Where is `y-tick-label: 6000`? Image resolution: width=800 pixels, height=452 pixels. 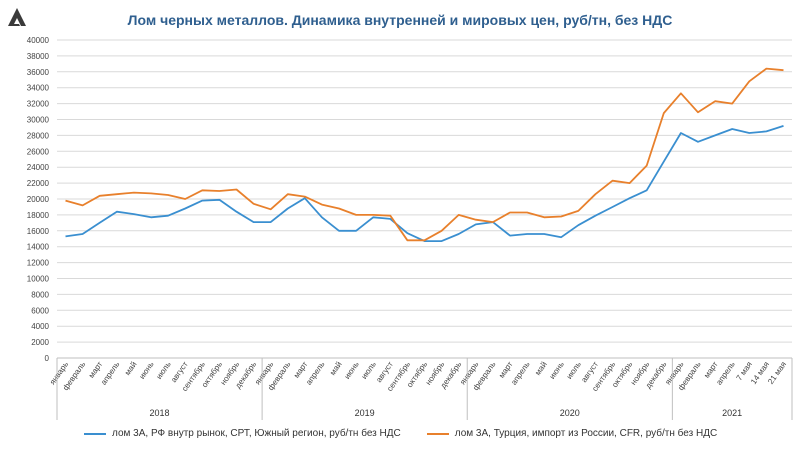 y-tick-label: 6000 is located at coordinates (40, 310).